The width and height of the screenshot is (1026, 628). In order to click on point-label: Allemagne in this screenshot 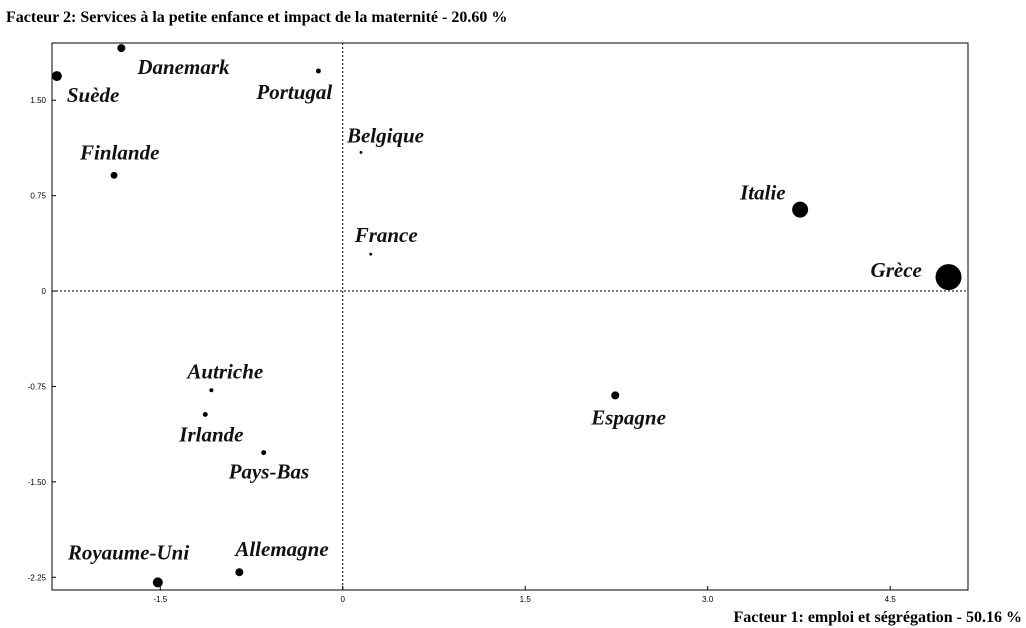, I will do `click(280, 549)`.